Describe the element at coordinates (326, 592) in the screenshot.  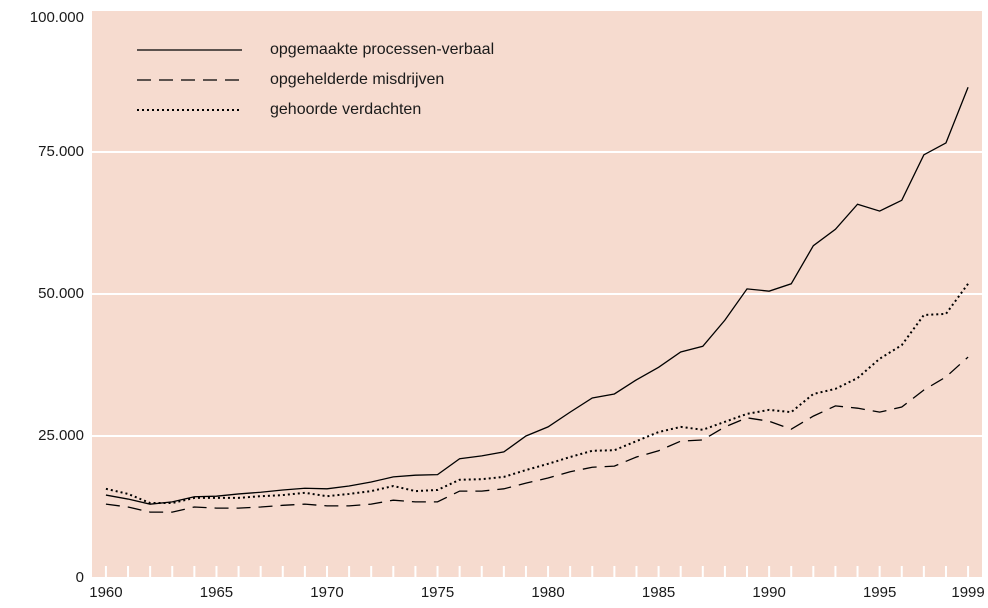
I see `x-tick-label: 1970` at that location.